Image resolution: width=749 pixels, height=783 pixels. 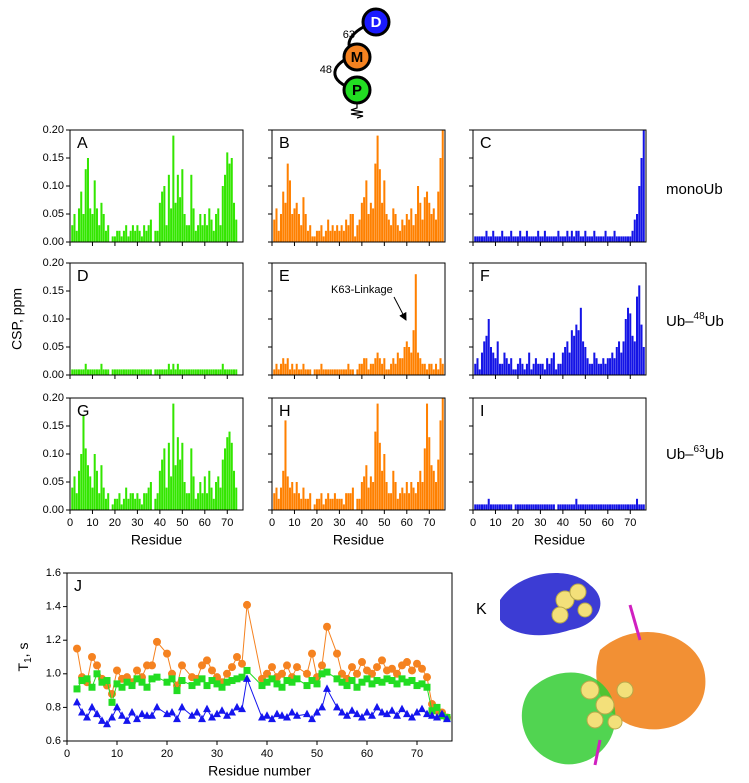 What do you see at coordinates (53, 347) in the screenshot?
I see `y-tick-label: 0.05` at bounding box center [53, 347].